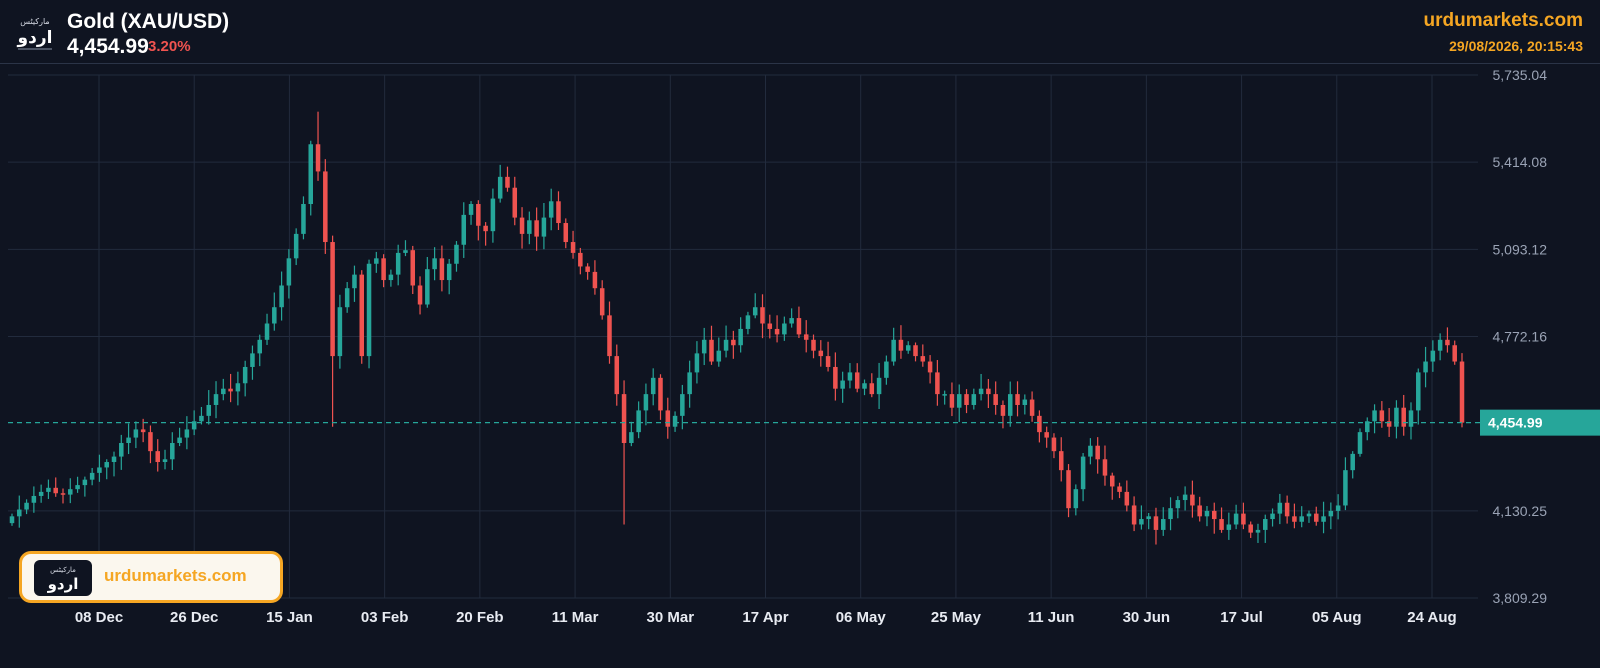 The height and width of the screenshot is (668, 1600). Describe the element at coordinates (1431, 617) in the screenshot. I see `x-tick-label: 24 Aug` at that location.